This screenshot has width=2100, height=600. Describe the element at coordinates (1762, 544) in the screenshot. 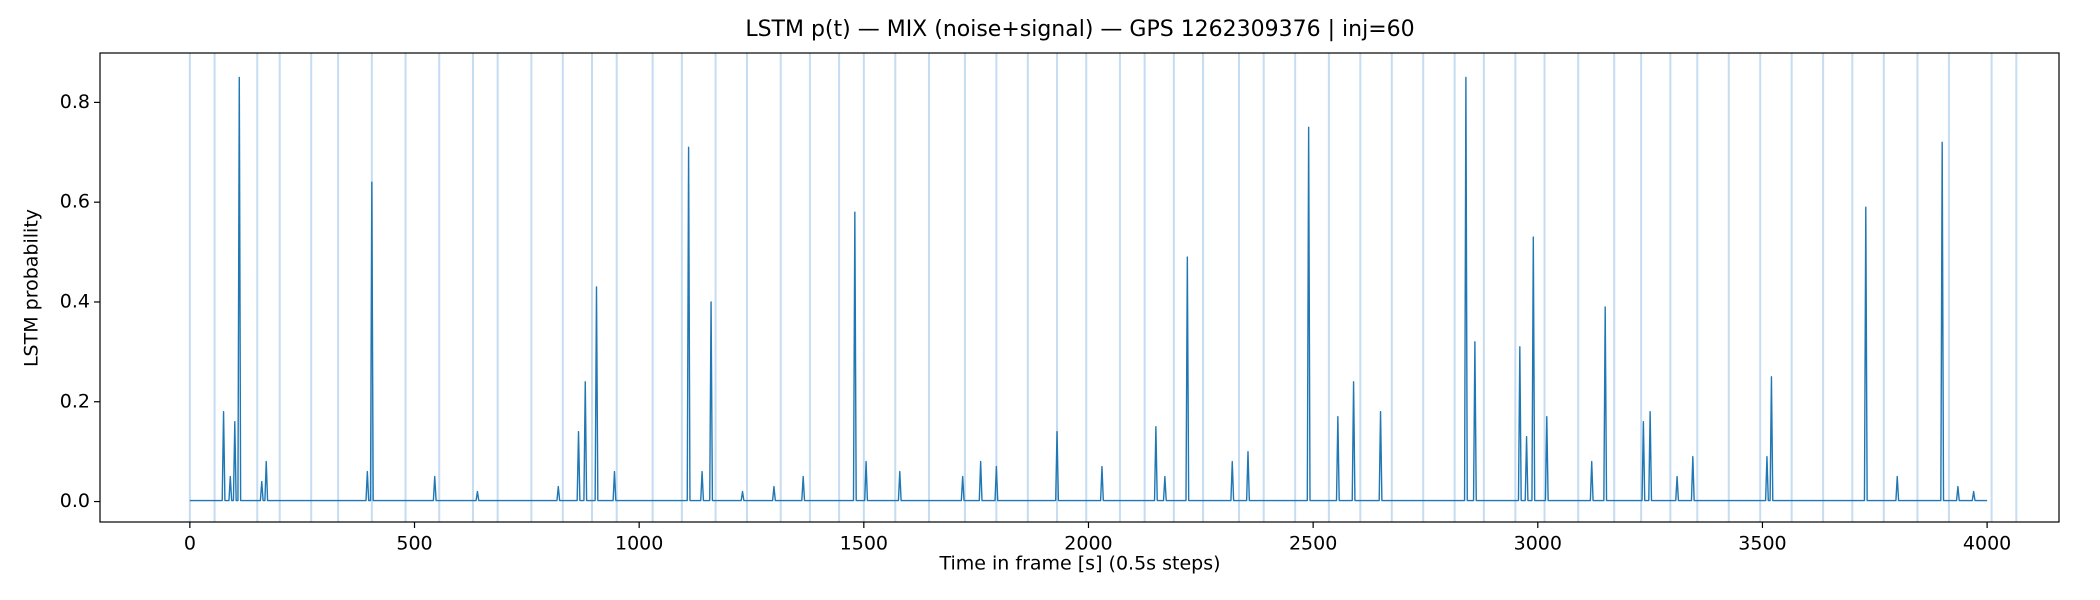

I see `x-tick-label: 3500` at that location.